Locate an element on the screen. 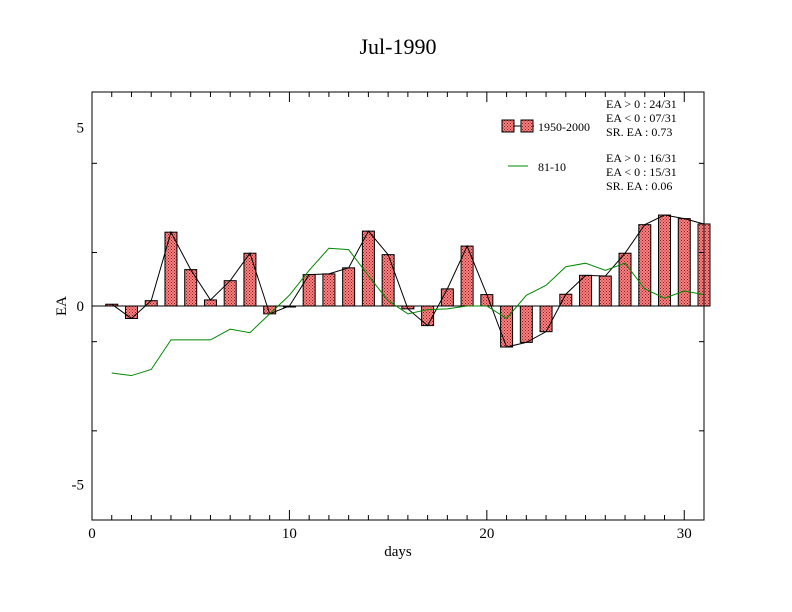 The height and width of the screenshot is (612, 792). x-tick-label: 10 is located at coordinates (289, 534).